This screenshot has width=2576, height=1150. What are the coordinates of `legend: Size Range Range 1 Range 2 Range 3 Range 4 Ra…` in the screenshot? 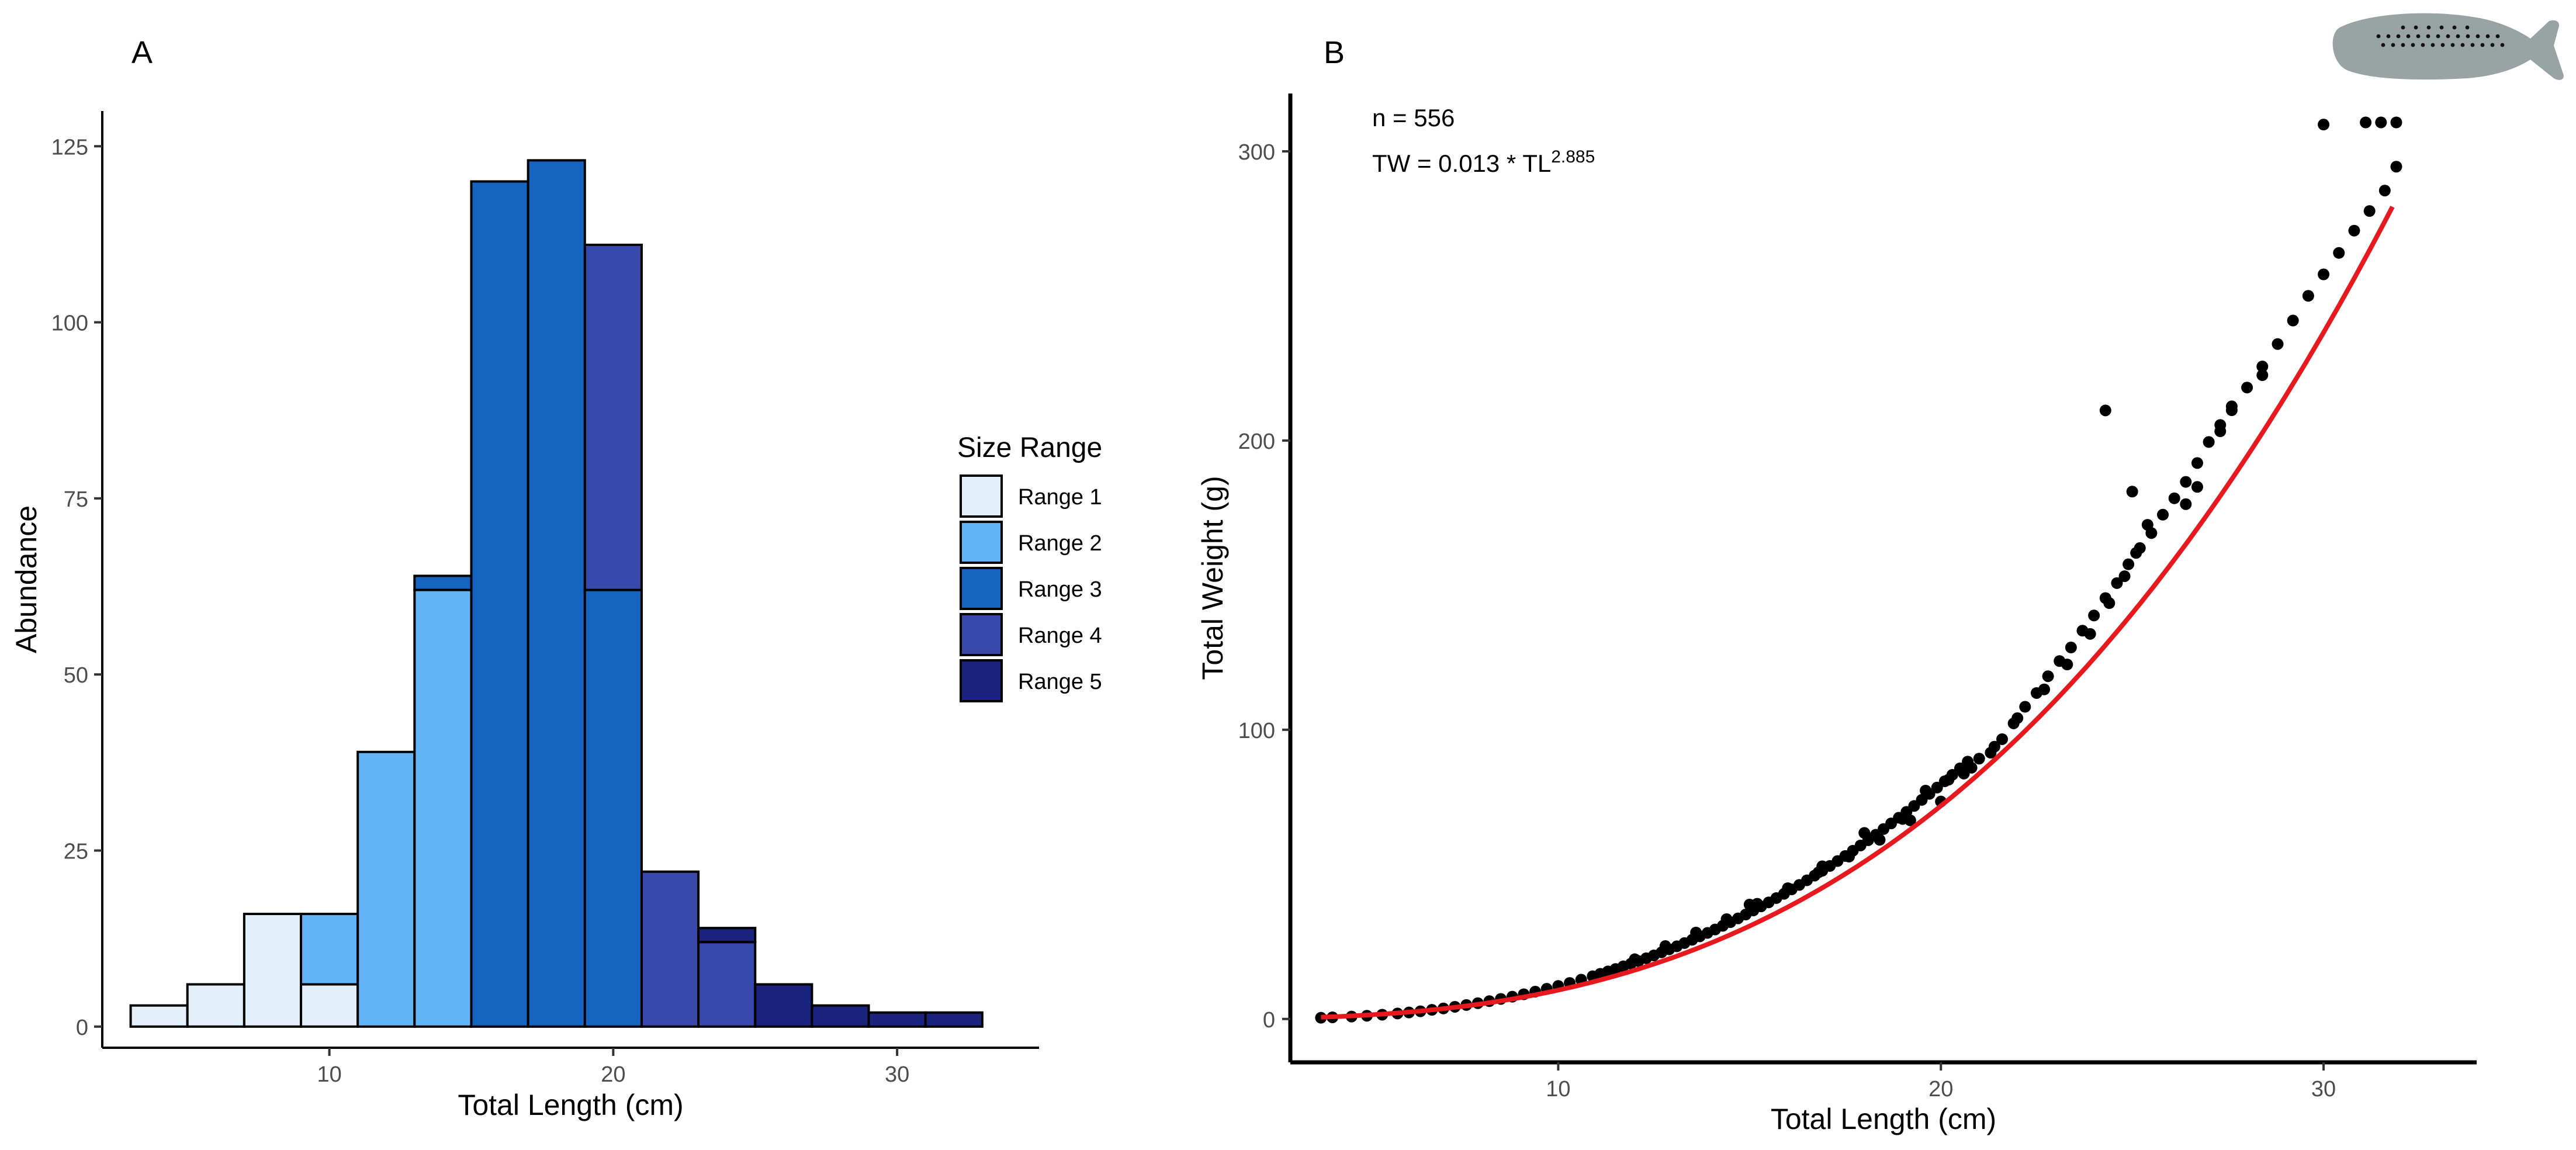 It's located at (1029, 567).